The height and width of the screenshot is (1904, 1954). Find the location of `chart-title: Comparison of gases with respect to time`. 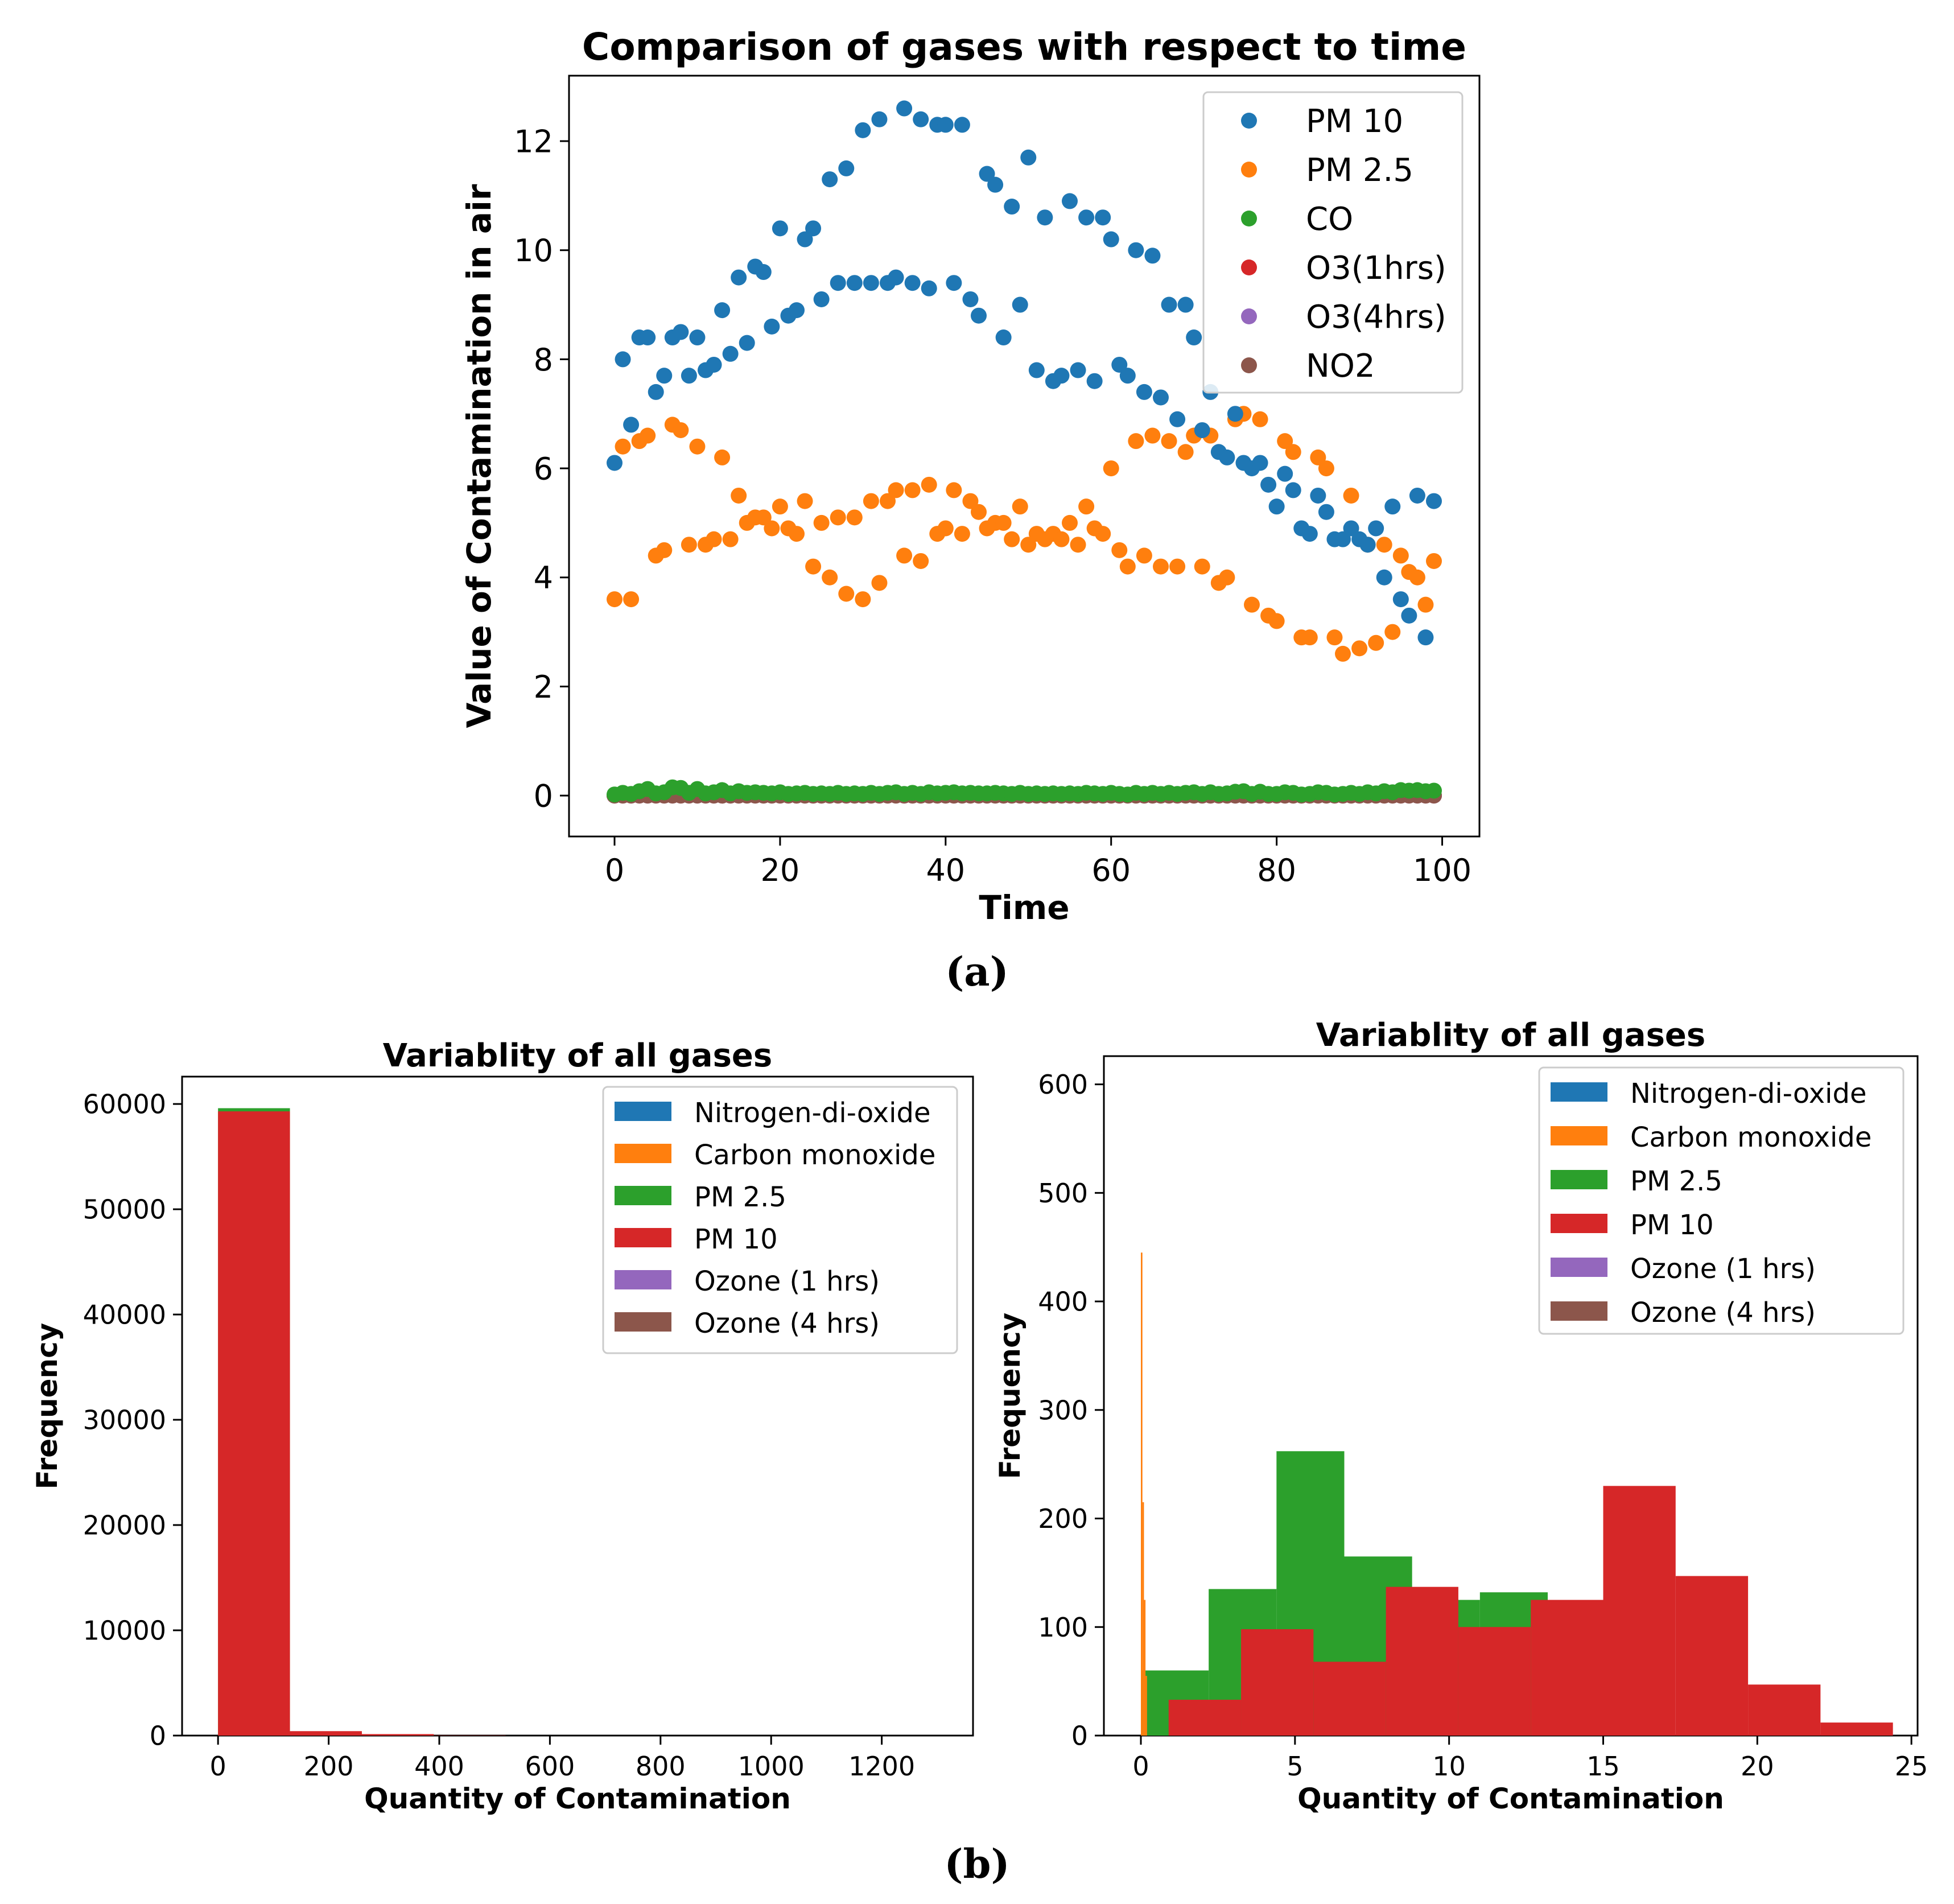

chart-title: Comparison of gases with respect to time is located at coordinates (1024, 47).